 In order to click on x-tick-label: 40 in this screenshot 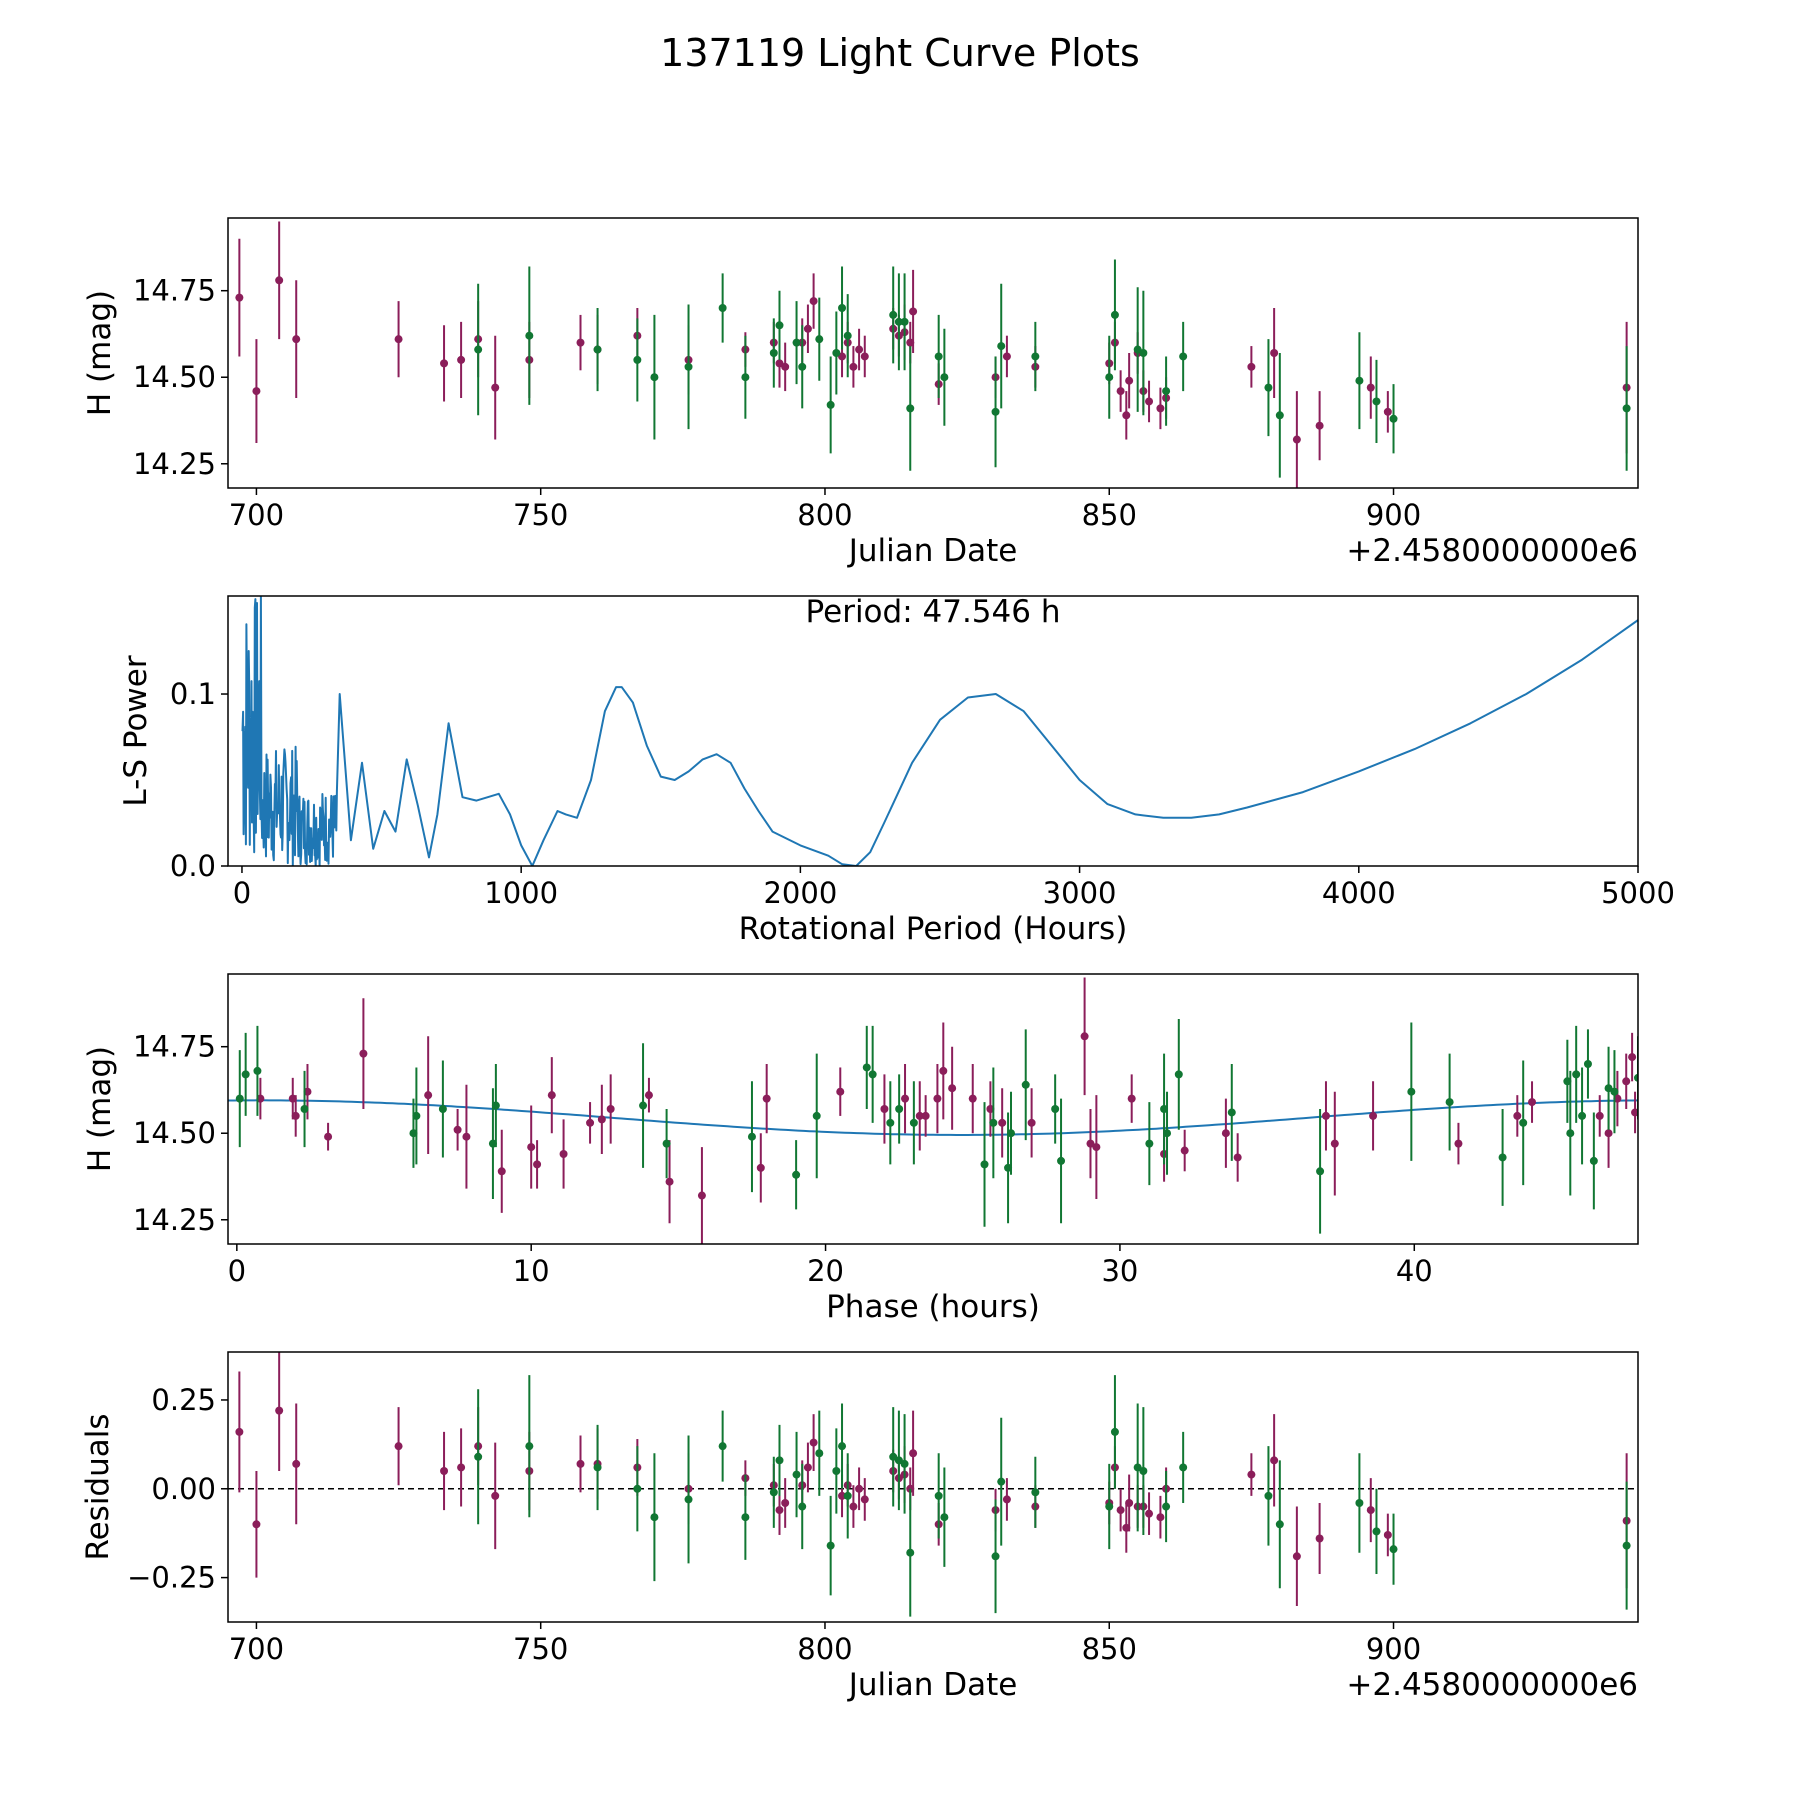, I will do `click(1414, 1271)`.